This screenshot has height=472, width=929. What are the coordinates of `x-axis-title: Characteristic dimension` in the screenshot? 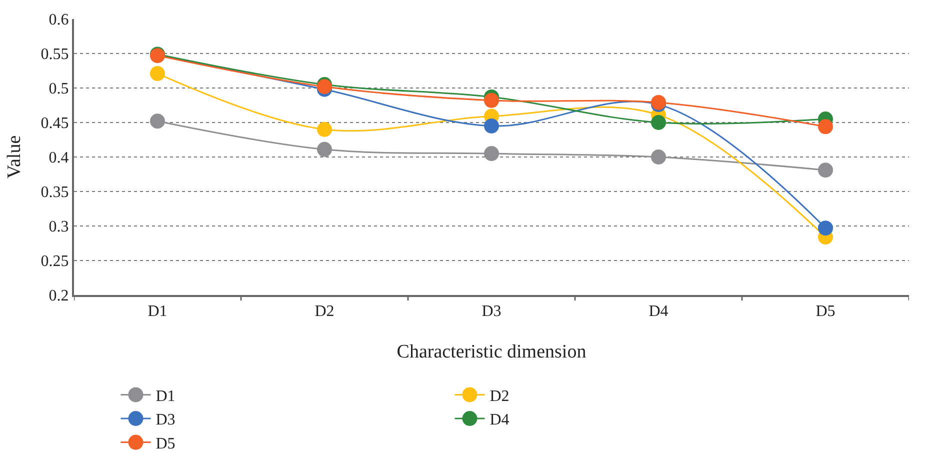 It's located at (491, 352).